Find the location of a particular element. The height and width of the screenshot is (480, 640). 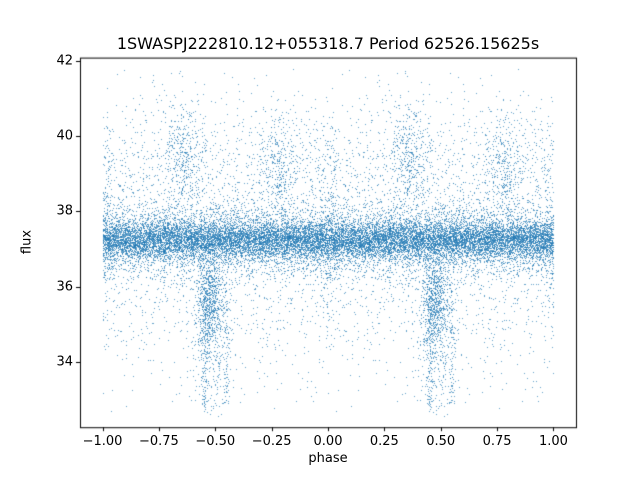

x-tick-label-6: 0.50 is located at coordinates (441, 441).